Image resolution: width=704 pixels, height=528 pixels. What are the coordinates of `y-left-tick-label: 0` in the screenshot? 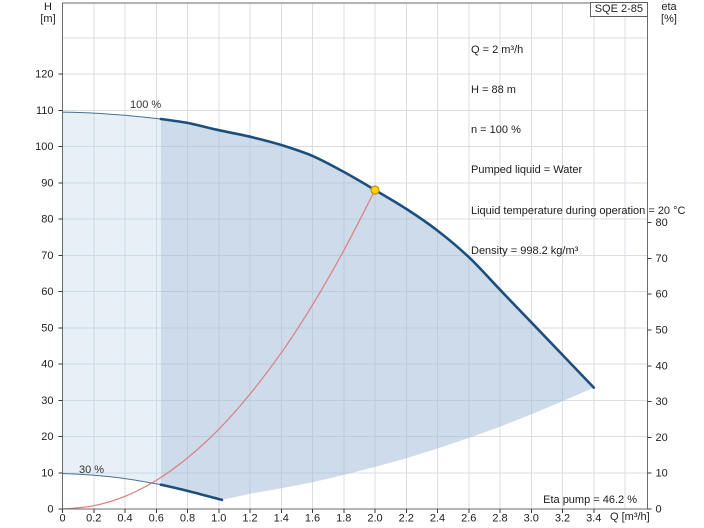 It's located at (50, 510).